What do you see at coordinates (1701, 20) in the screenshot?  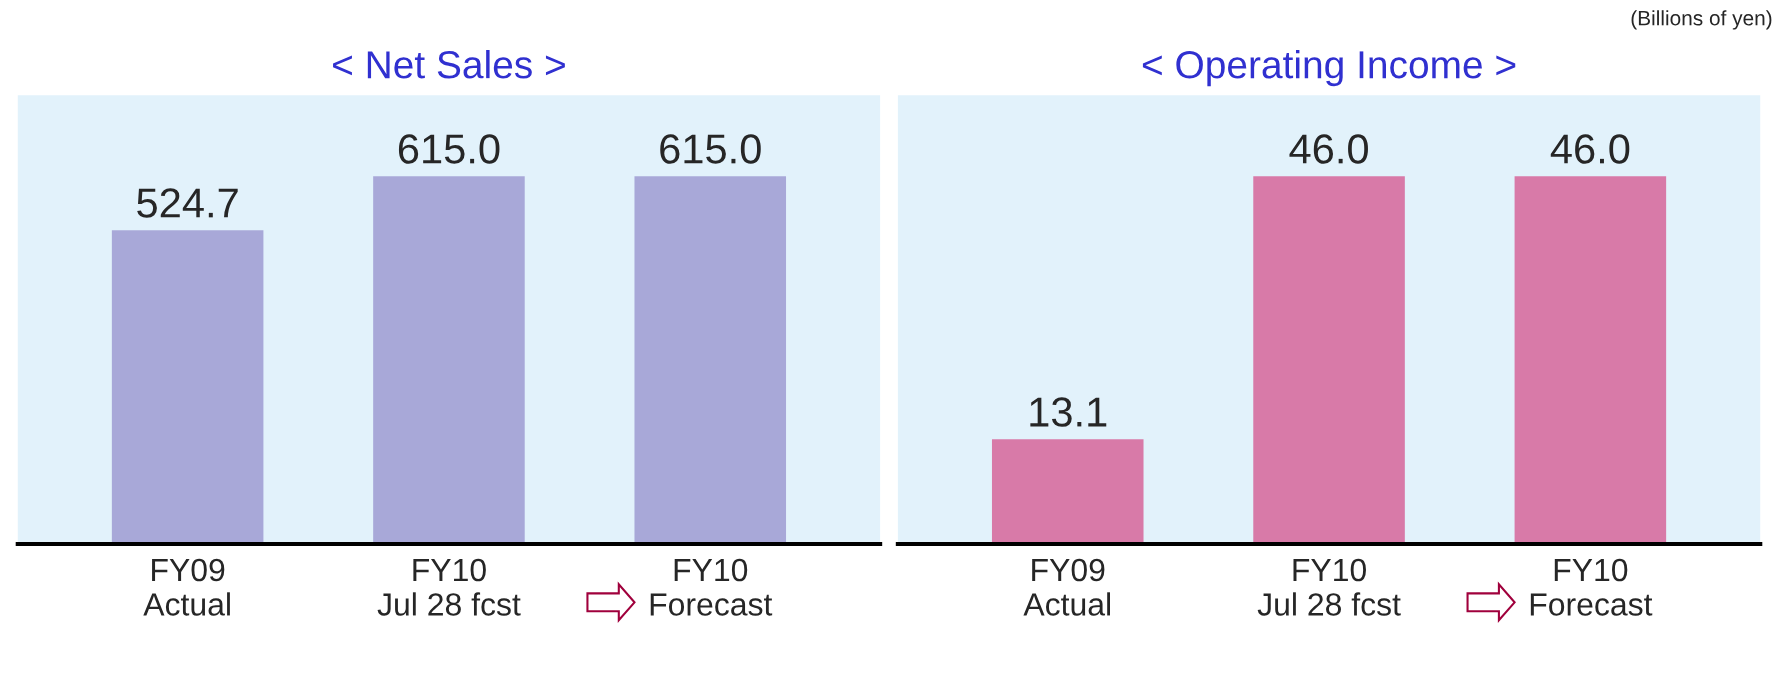 I see `text: (Billions of yen)` at bounding box center [1701, 20].